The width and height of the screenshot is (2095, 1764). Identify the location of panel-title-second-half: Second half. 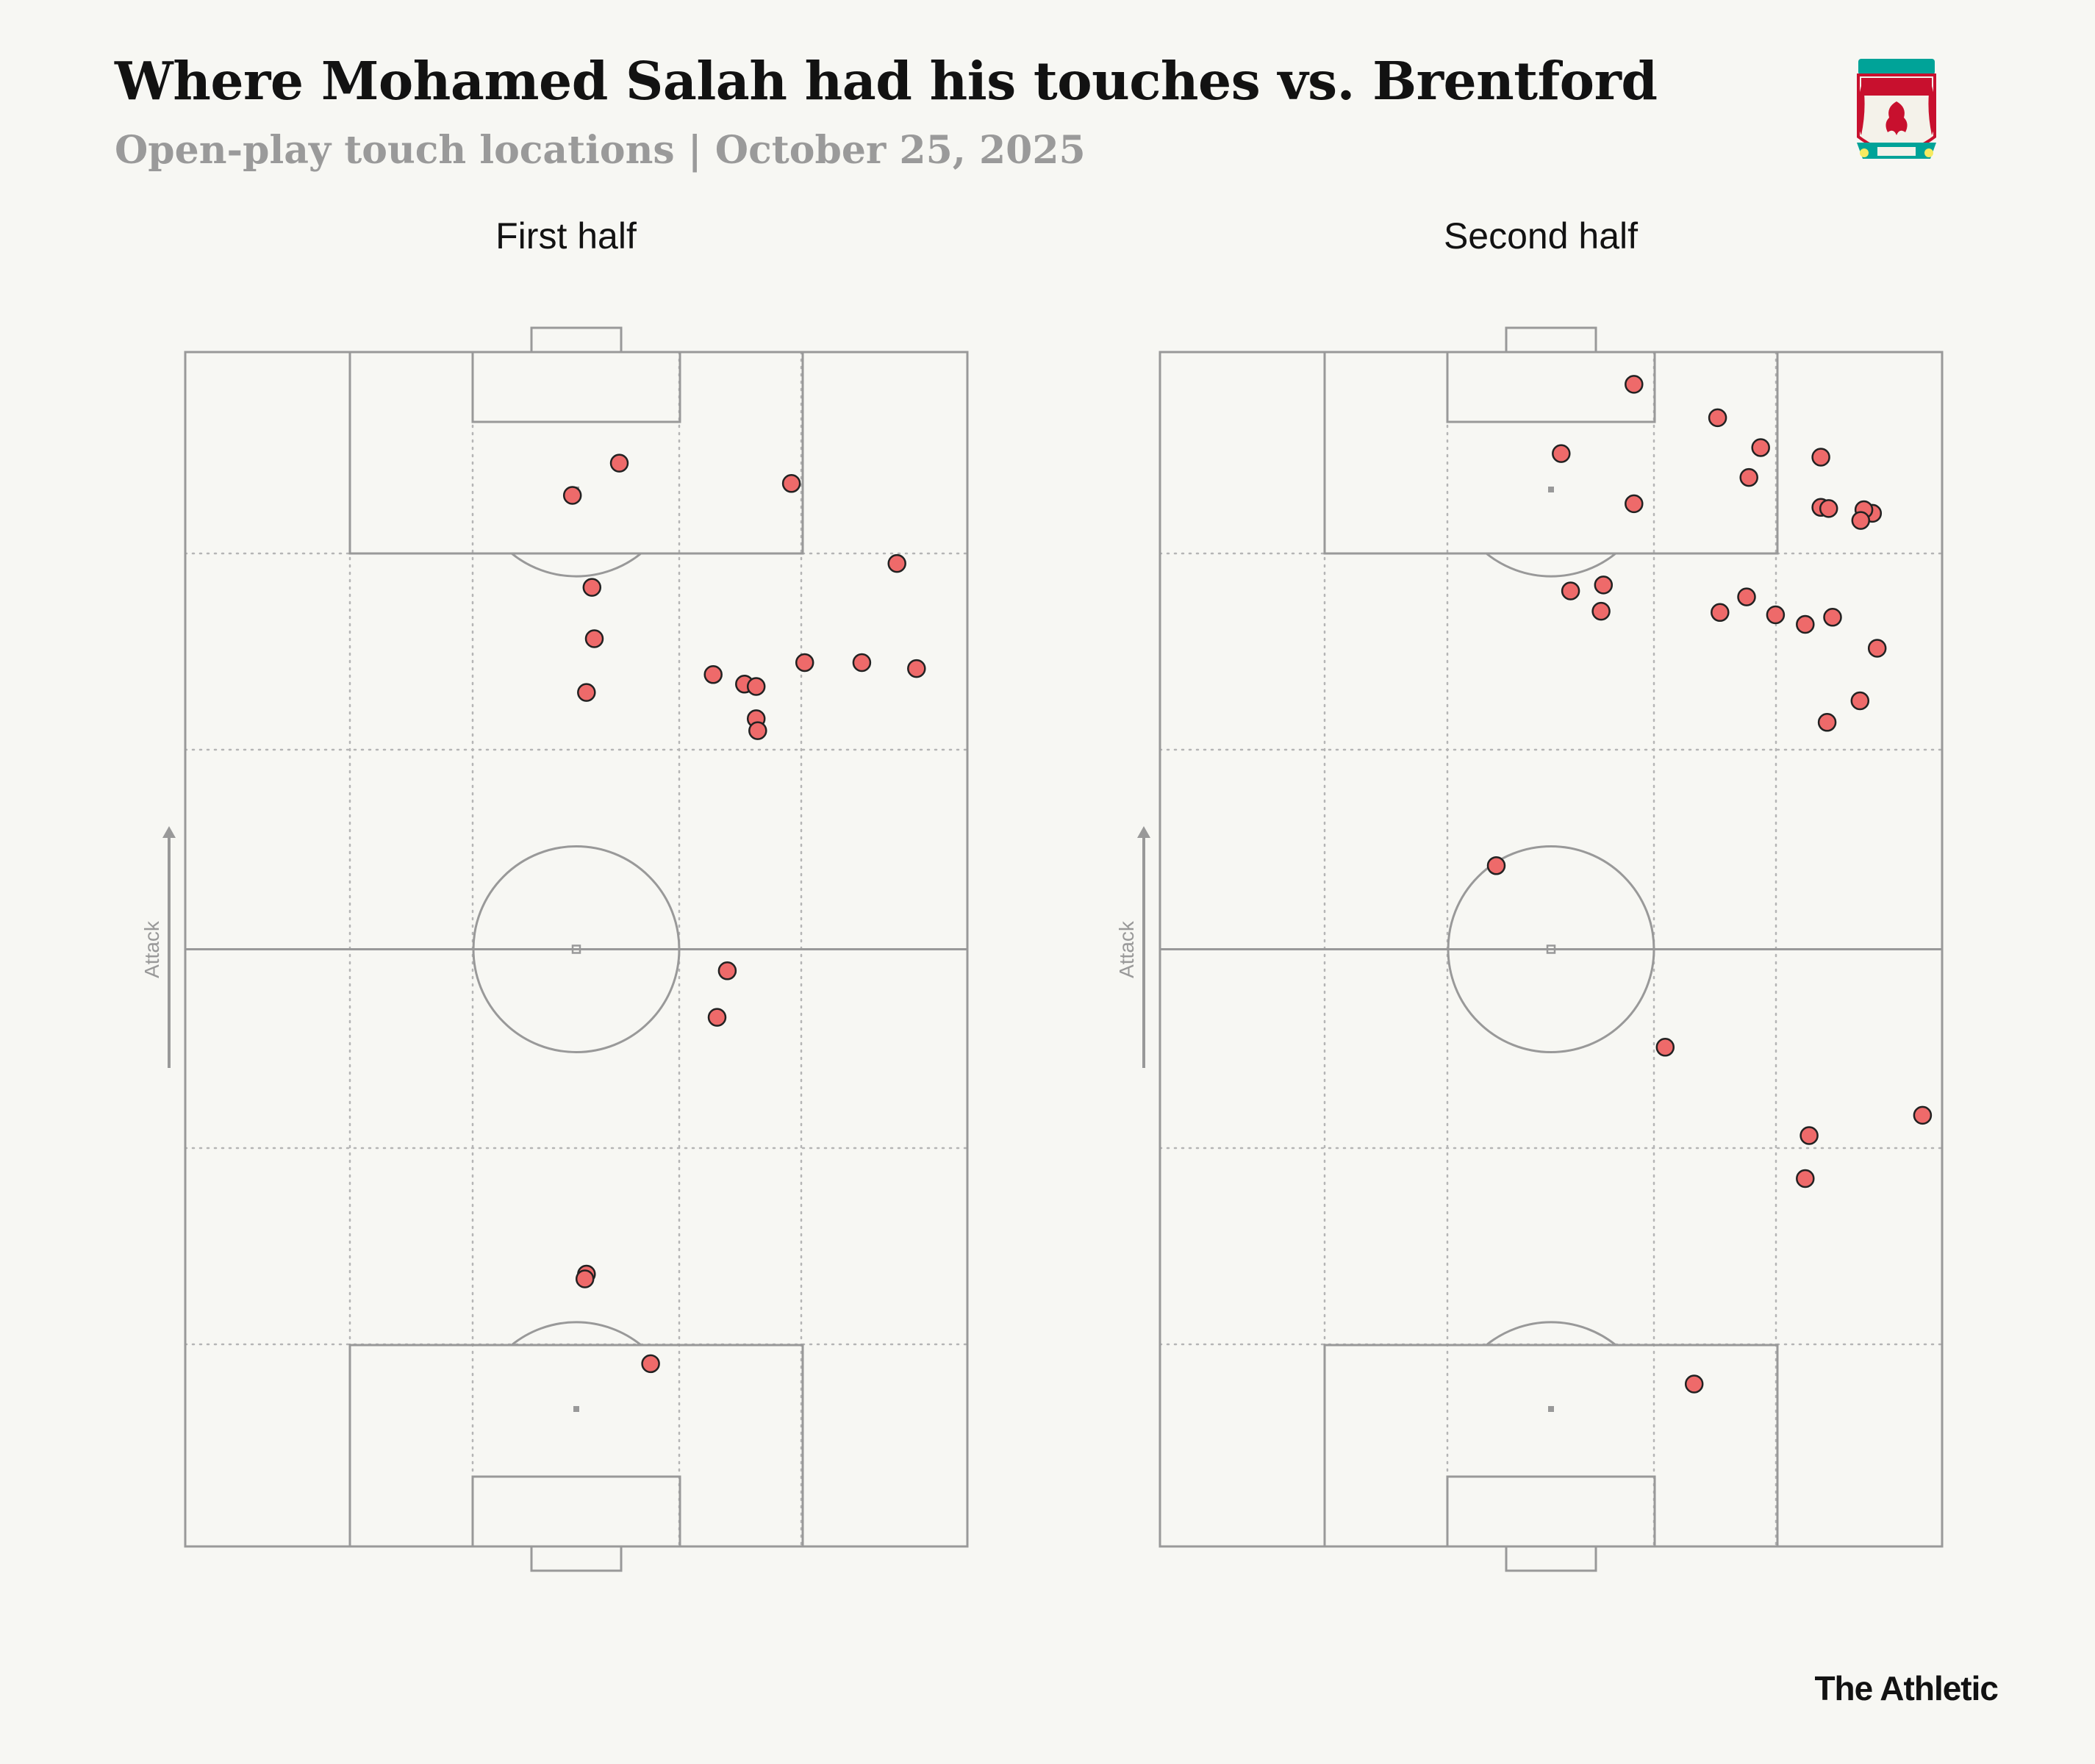
(1541, 236).